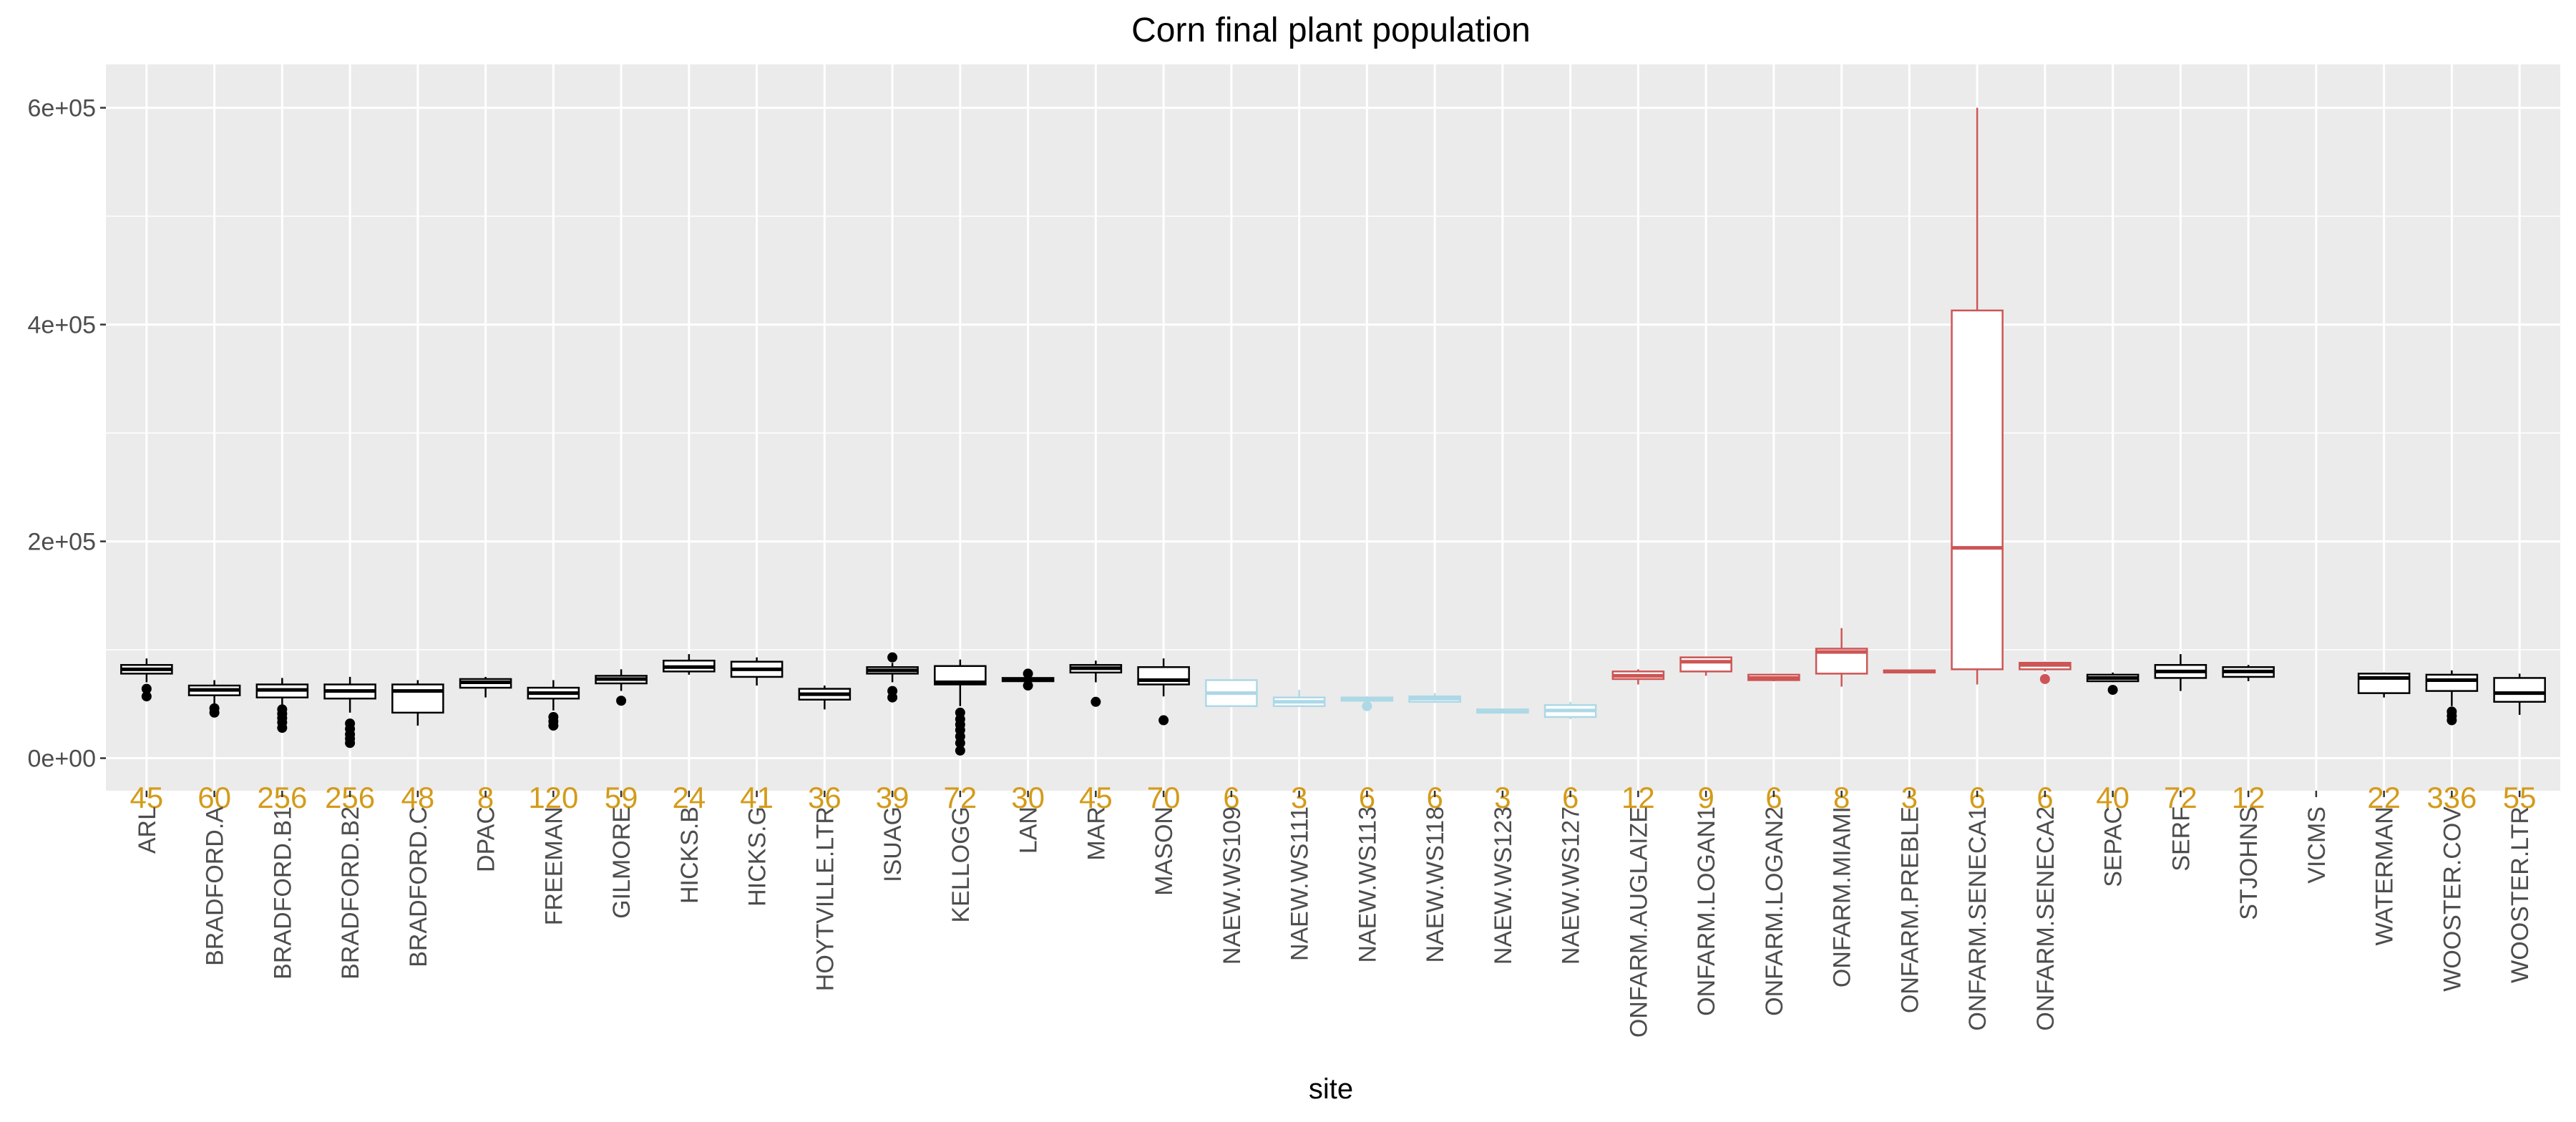 This screenshot has width=2576, height=1122. What do you see at coordinates (2249, 863) in the screenshot?
I see `x-tick-label: STJOHNS` at bounding box center [2249, 863].